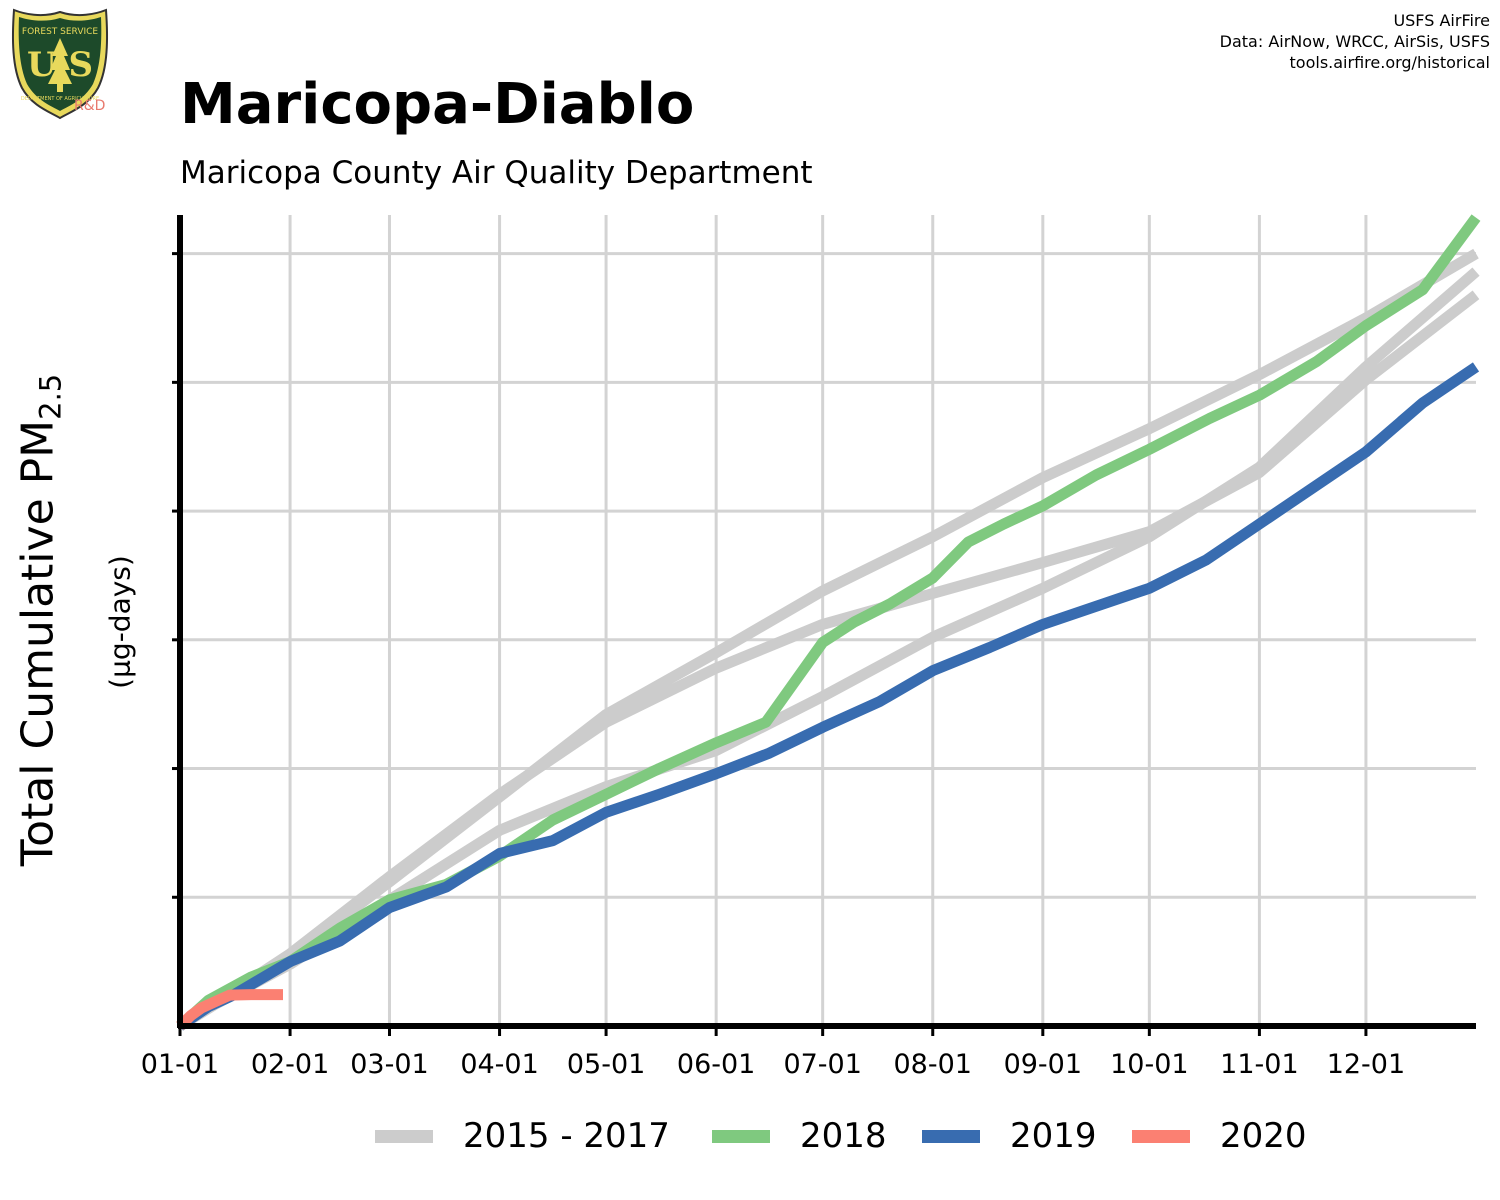  I want to click on x-tick-label: 09-01, so click(1043, 1064).